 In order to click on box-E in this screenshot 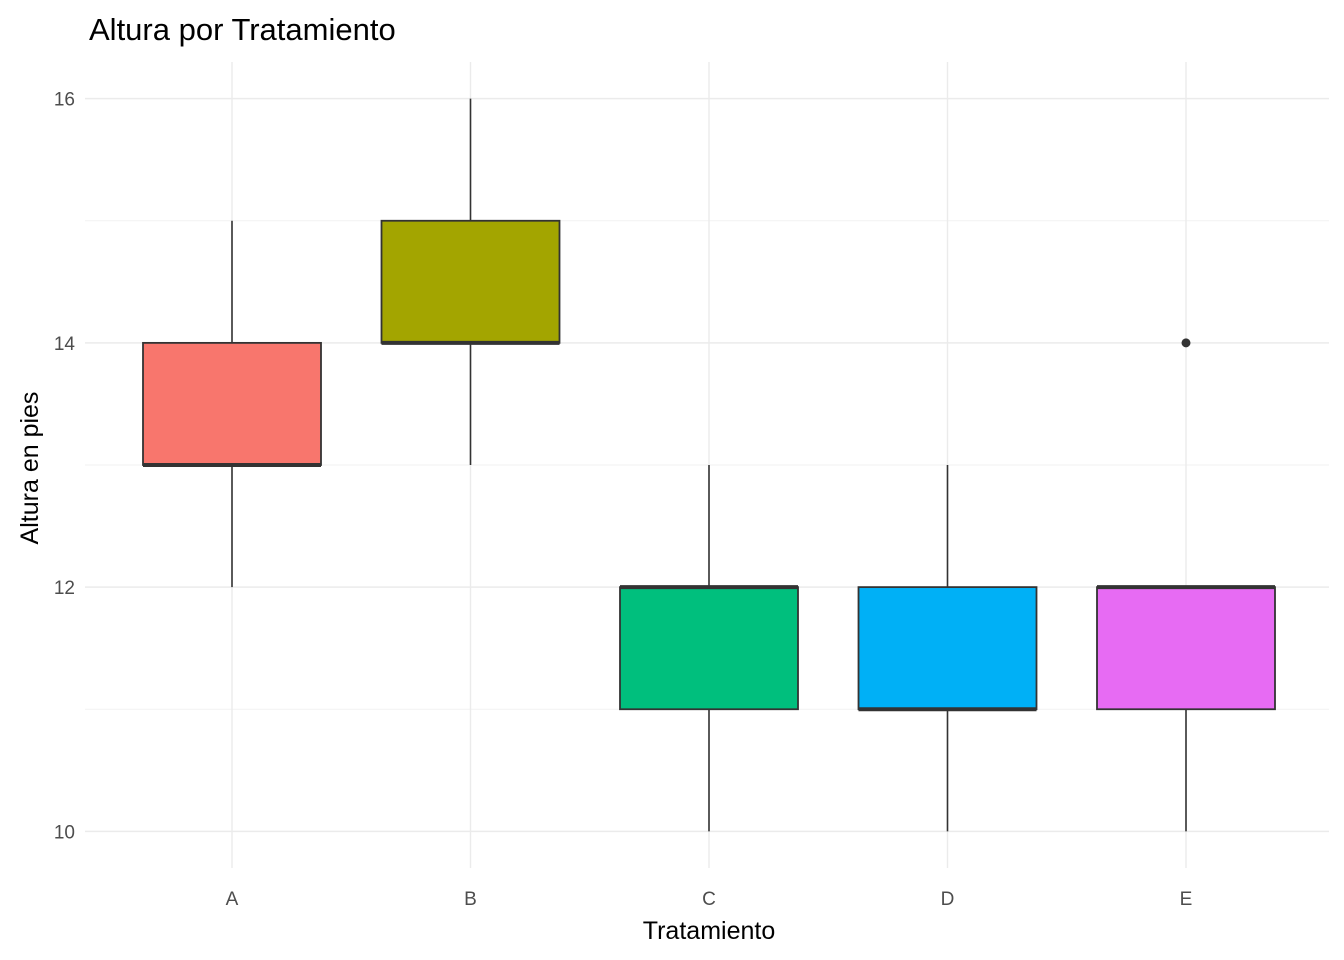, I will do `click(1186, 585)`.